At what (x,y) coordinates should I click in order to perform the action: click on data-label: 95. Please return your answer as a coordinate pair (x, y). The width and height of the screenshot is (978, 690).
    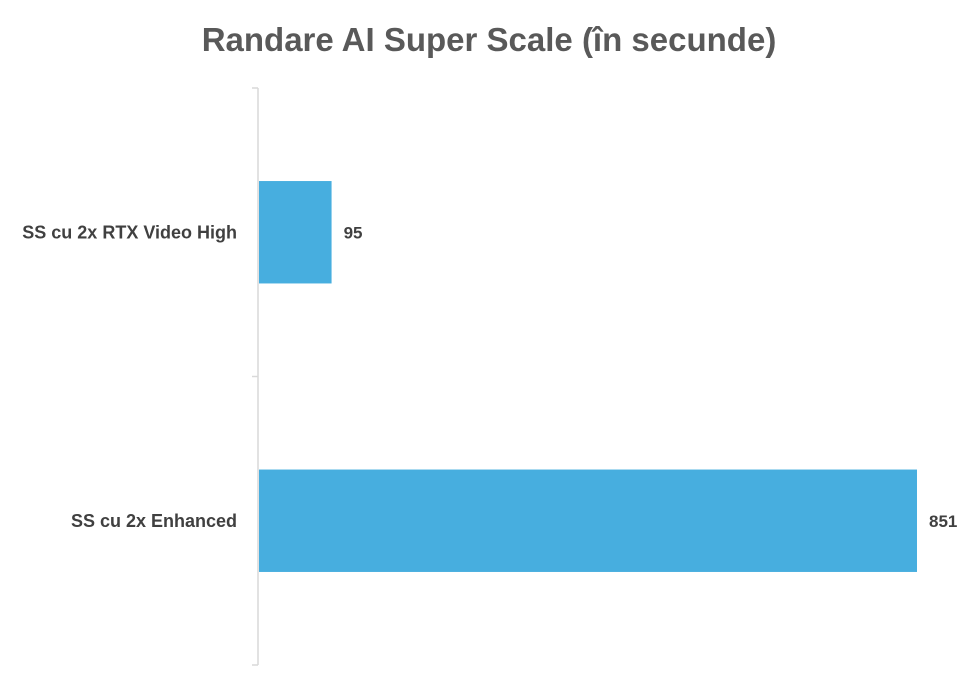
    Looking at the image, I should click on (353, 232).